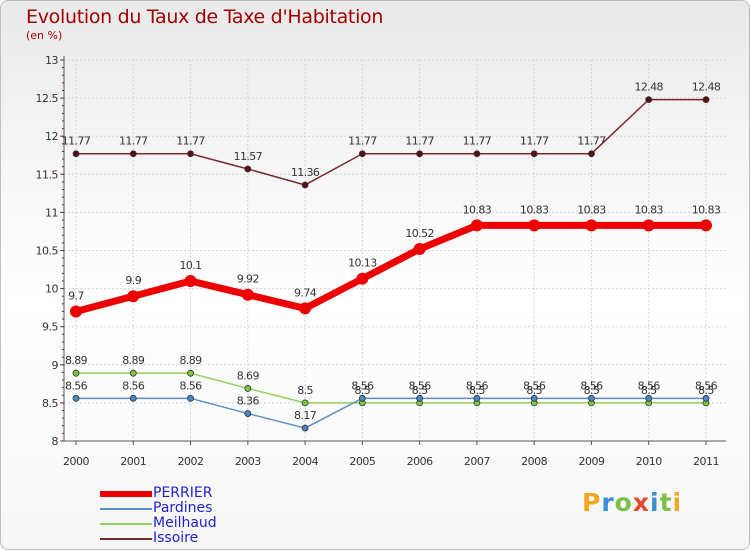  I want to click on y-tick-label: 10, so click(51, 289).